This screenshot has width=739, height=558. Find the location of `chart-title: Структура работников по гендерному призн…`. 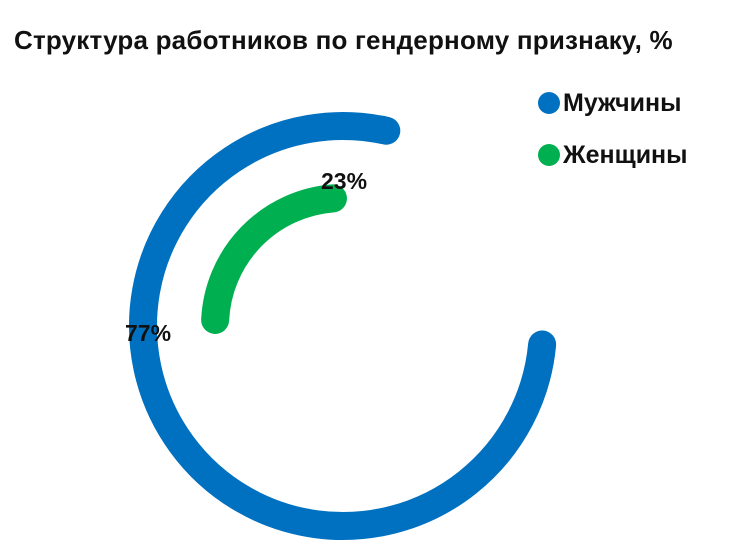

chart-title: Структура работников по гендерному призн… is located at coordinates (343, 40).